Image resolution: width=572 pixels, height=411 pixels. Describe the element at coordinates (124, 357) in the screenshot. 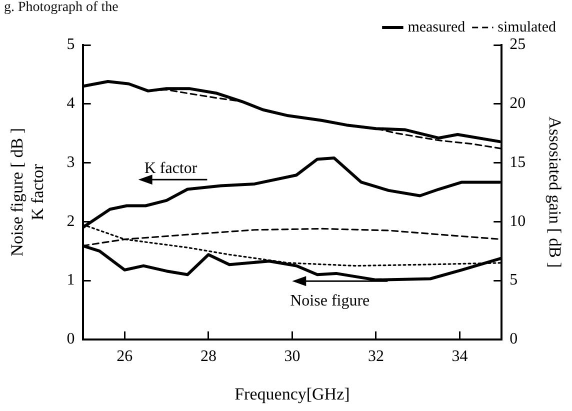

I see `x-tick-label: 26` at that location.